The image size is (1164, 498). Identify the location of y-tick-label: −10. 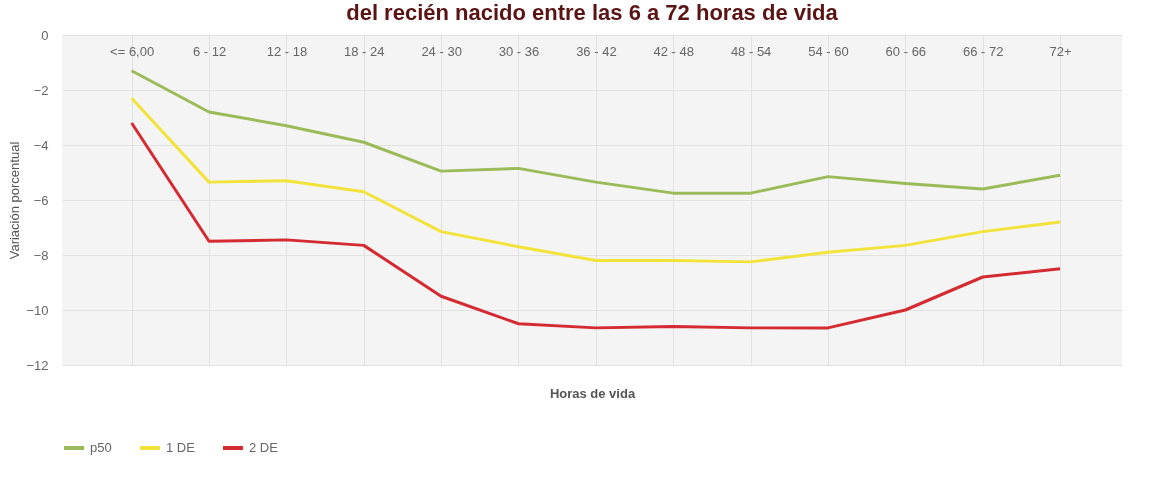
(37, 310).